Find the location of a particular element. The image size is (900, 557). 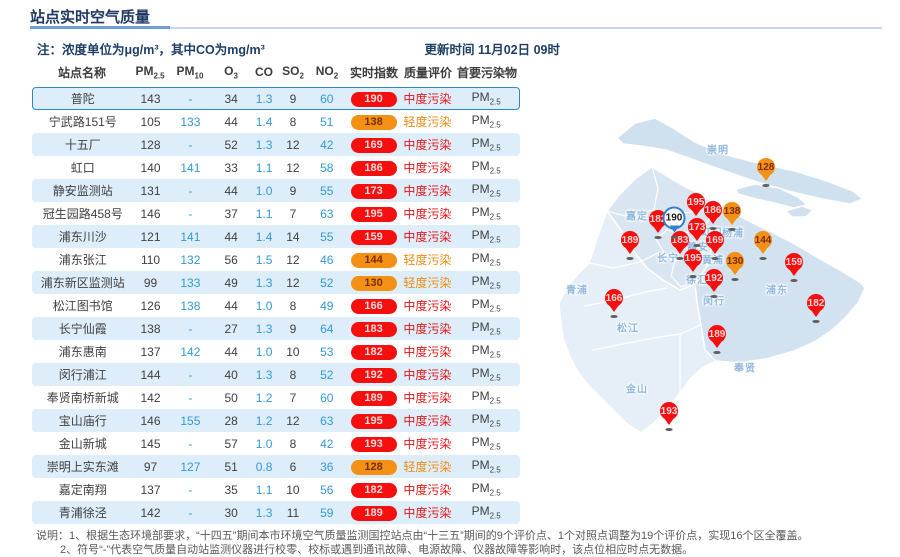

map-marker: 173 is located at coordinates (697, 227).